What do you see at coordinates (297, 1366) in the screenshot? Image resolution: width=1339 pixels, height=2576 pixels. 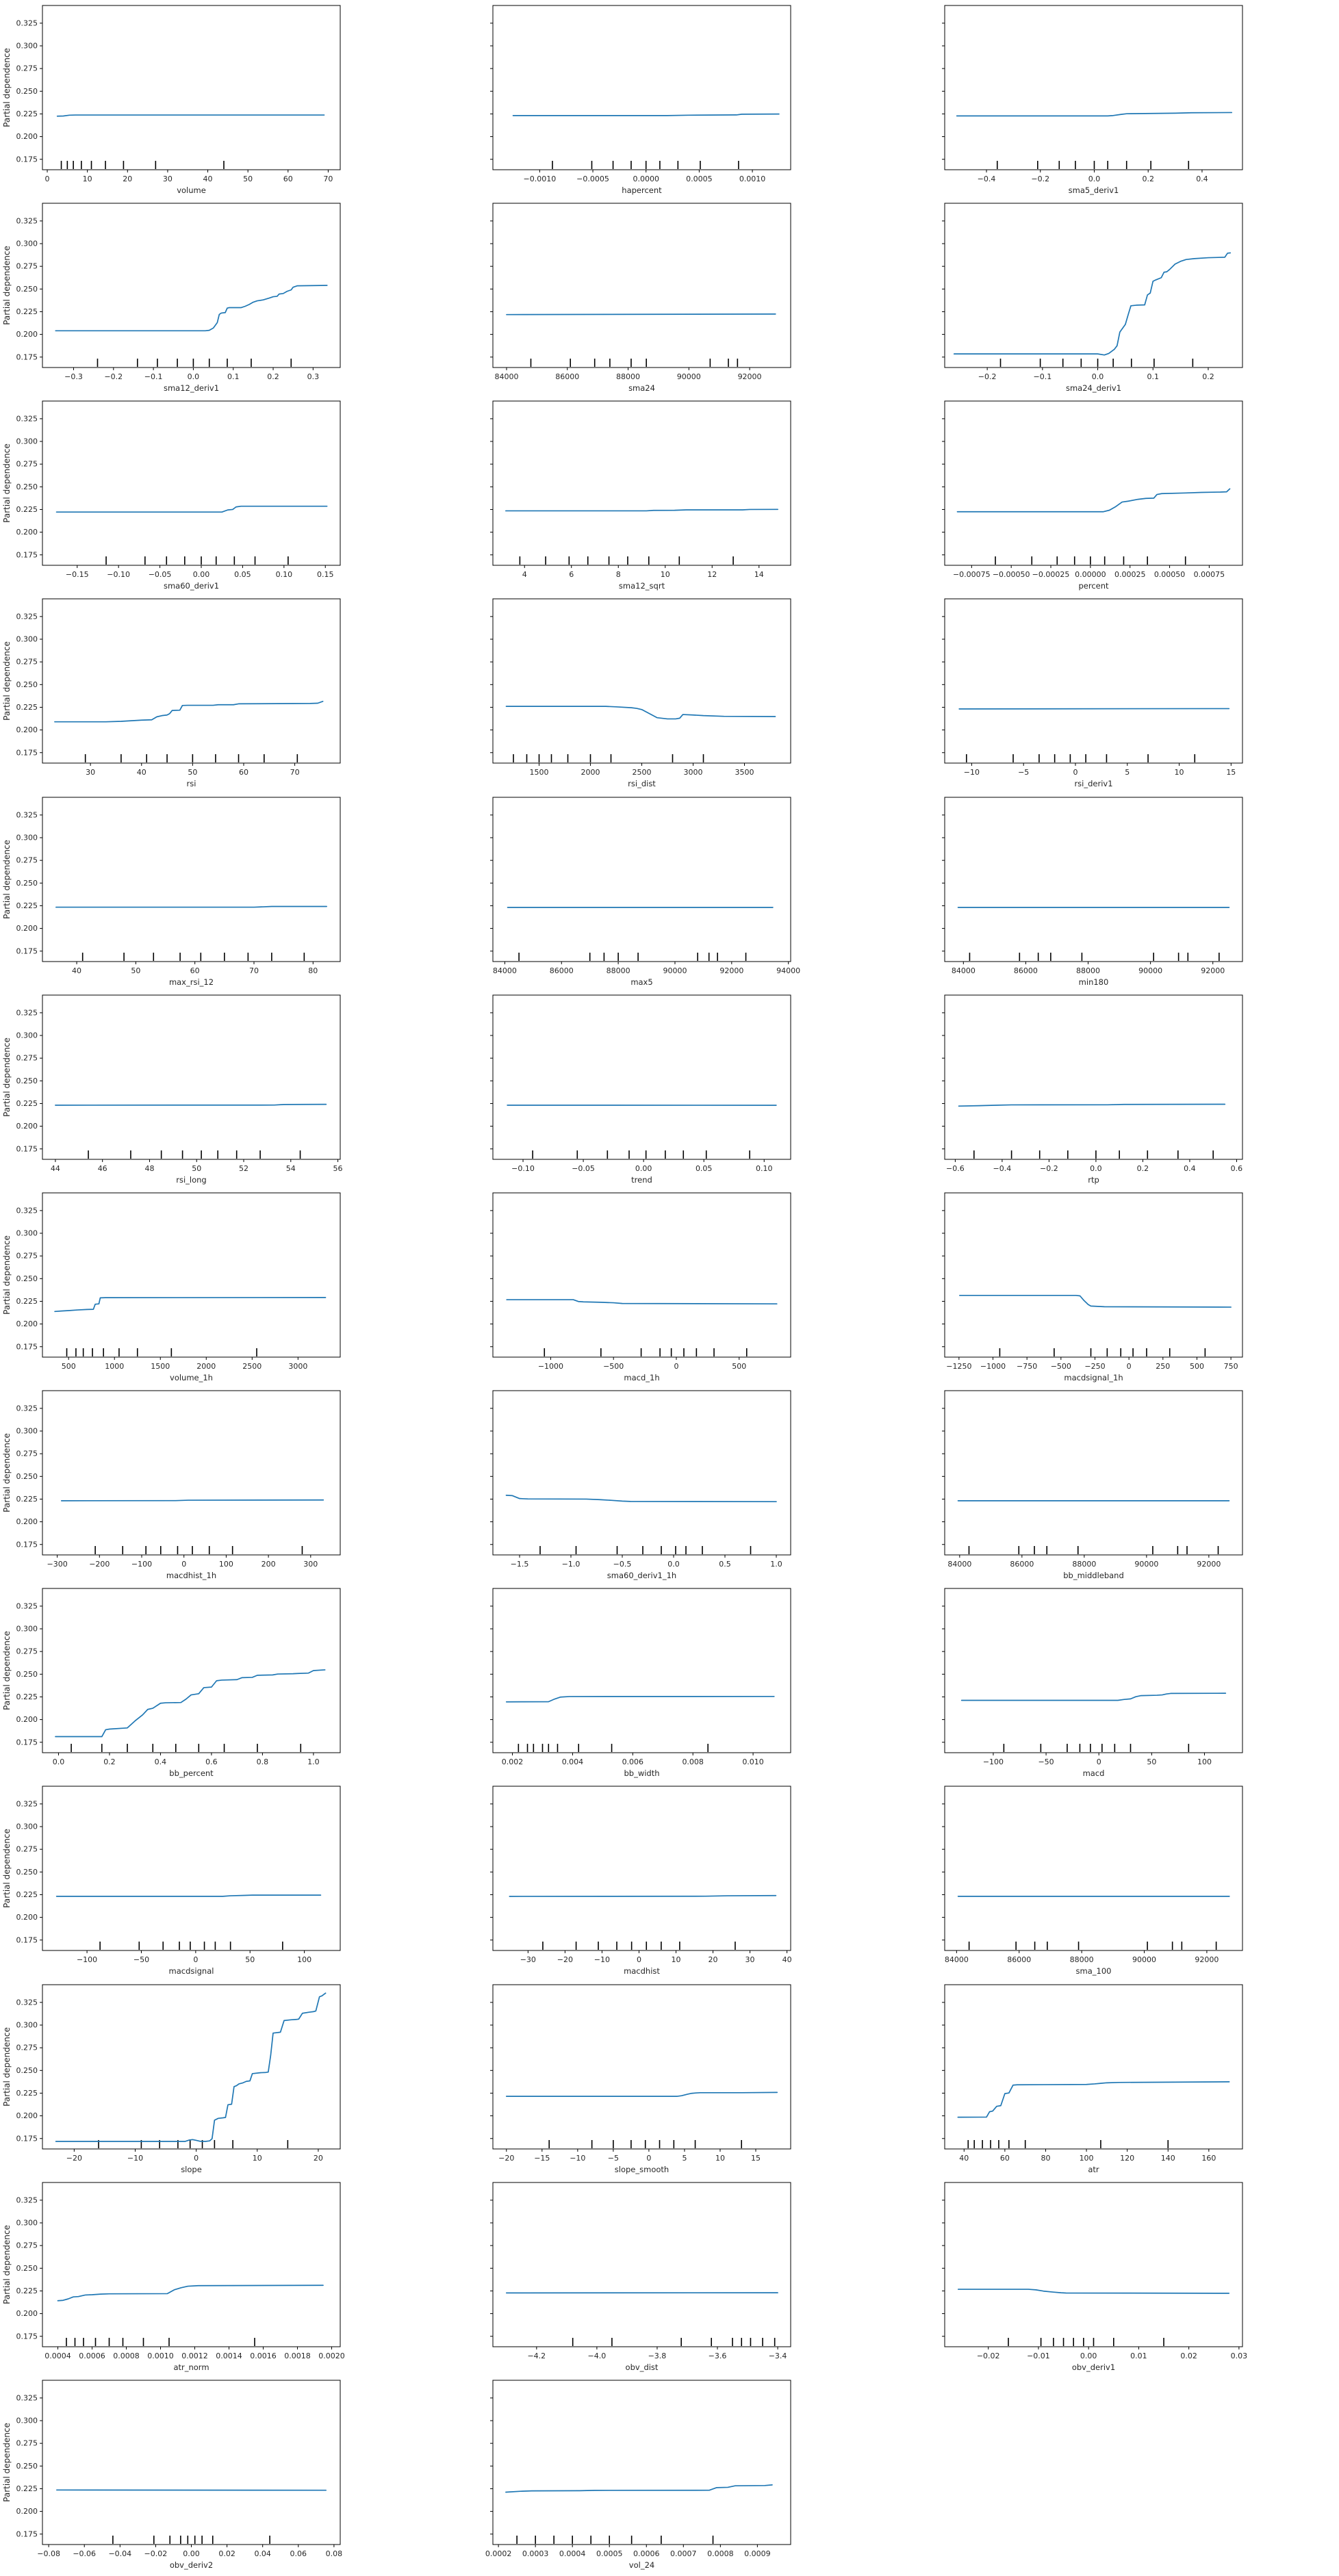 I see `x-tick-label: 3000` at bounding box center [297, 1366].